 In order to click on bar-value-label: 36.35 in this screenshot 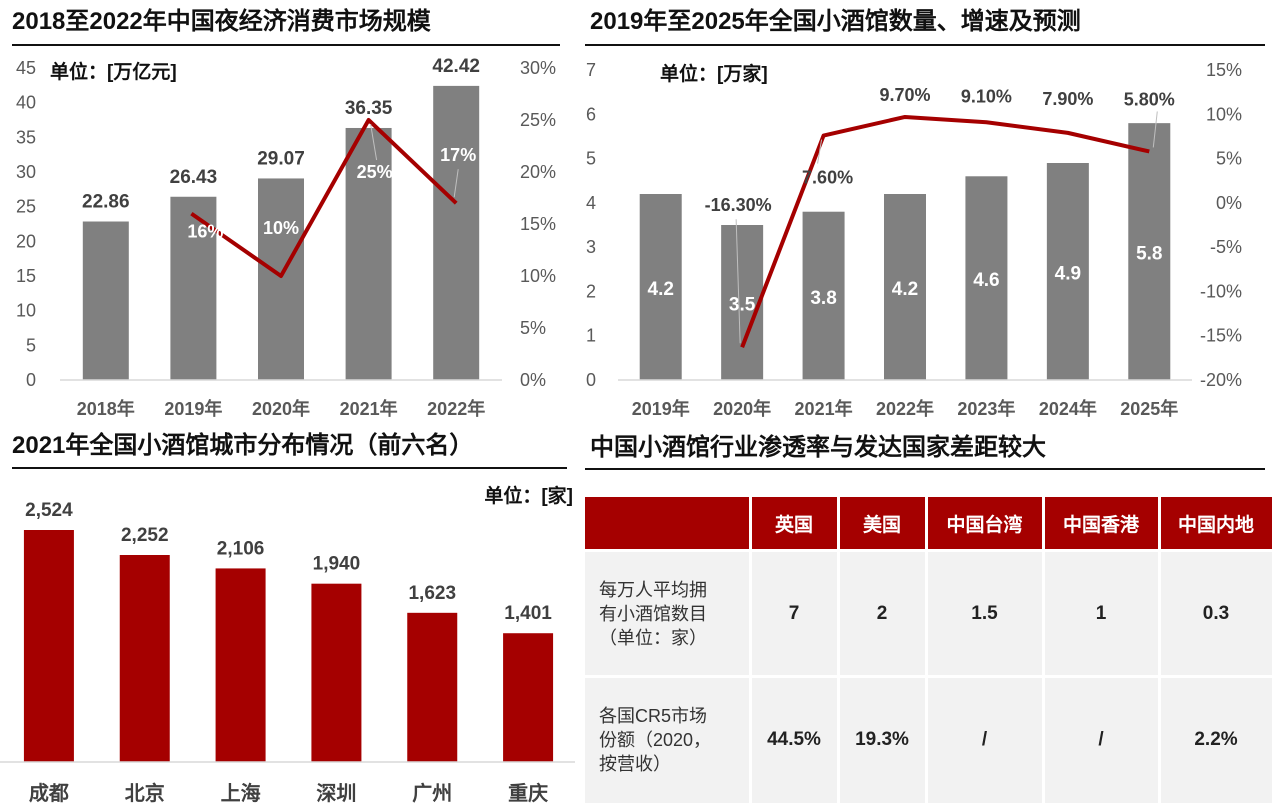, I will do `click(369, 108)`.